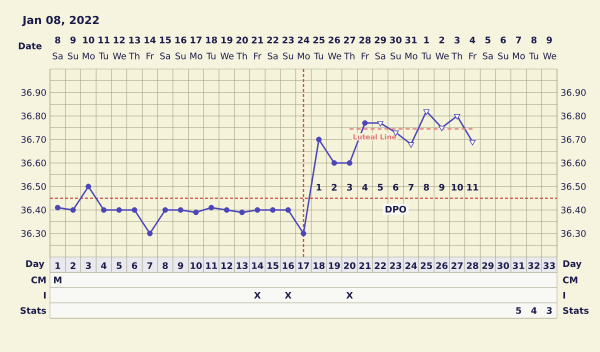  What do you see at coordinates (180, 48) in the screenshot?
I see `x2-tick-label: 16 Su` at bounding box center [180, 48].